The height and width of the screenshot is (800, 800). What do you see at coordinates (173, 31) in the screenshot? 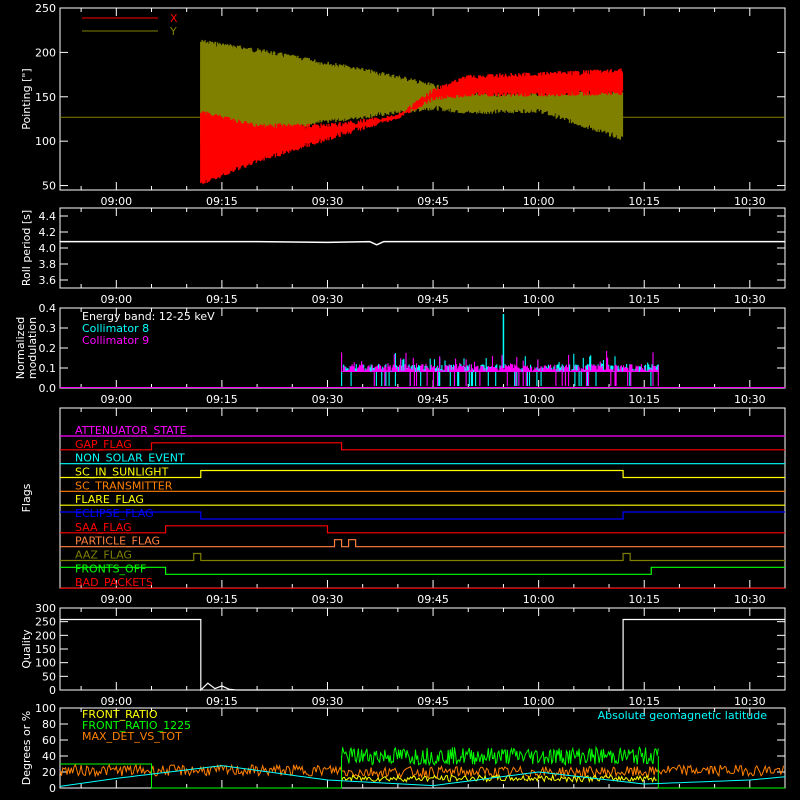
I see `legend-label: Y` at bounding box center [173, 31].